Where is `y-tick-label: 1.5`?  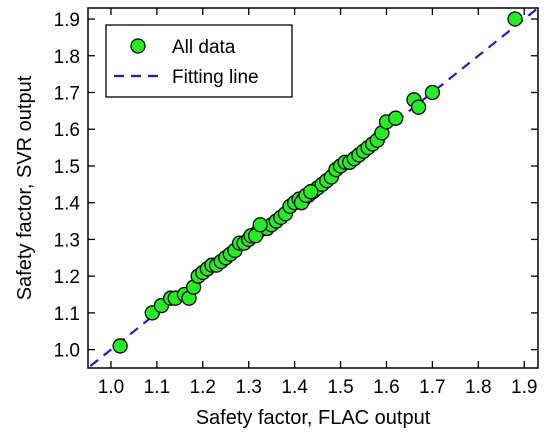
y-tick-label: 1.5 is located at coordinates (67, 167).